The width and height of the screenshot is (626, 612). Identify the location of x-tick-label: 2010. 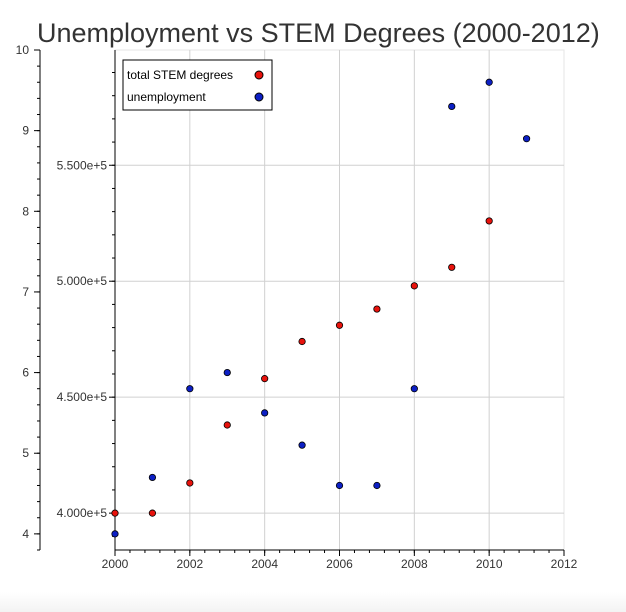
(489, 564).